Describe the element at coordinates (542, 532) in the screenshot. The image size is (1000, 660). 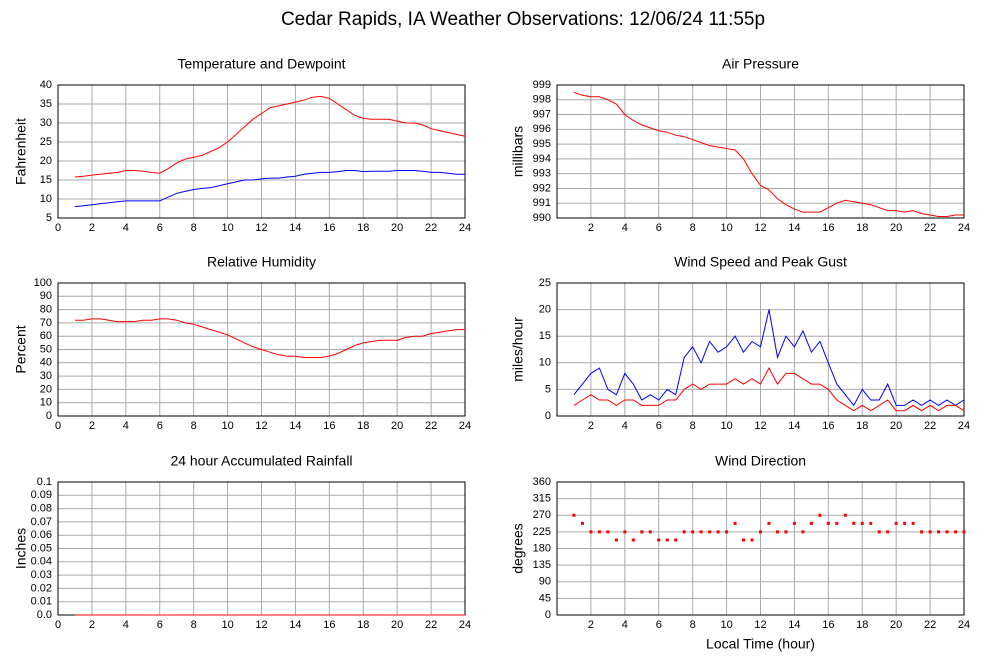
I see `y-tick-label: 225` at that location.